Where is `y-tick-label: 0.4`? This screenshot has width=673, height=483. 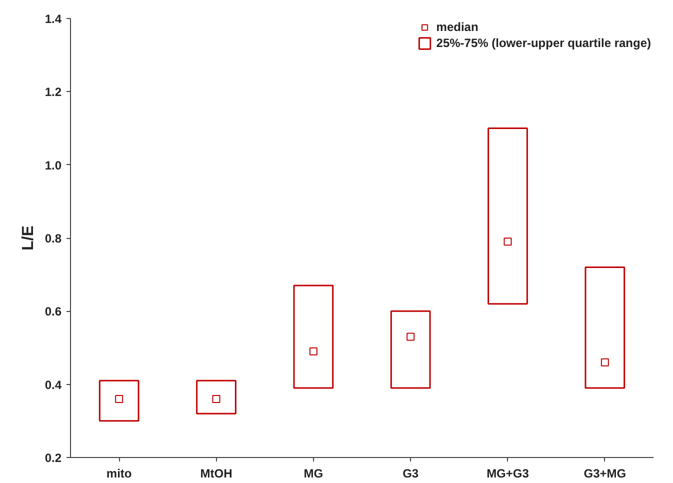 y-tick-label: 0.4 is located at coordinates (53, 385).